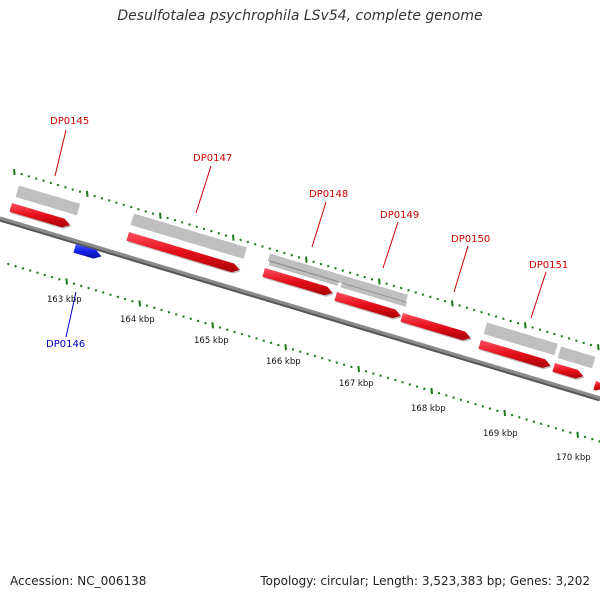 This screenshot has height=600, width=600. What do you see at coordinates (283, 362) in the screenshot?
I see `scale-label: 166 kbp` at bounding box center [283, 362].